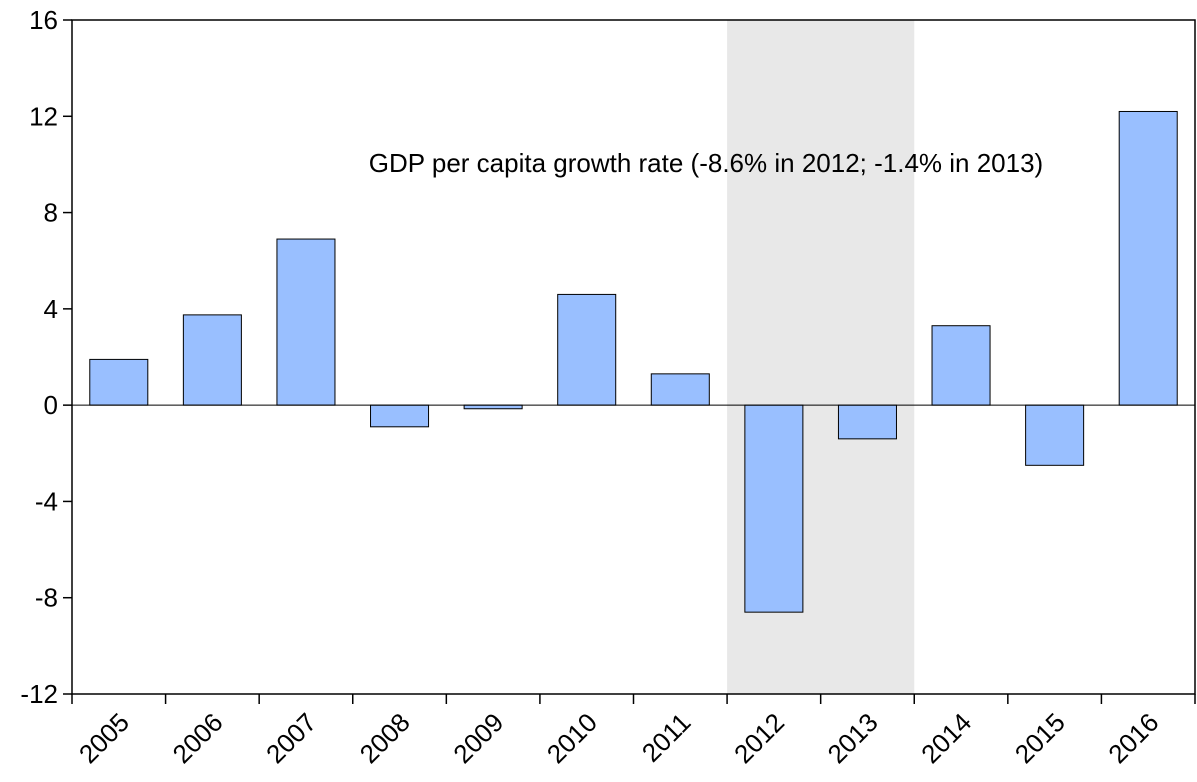 The height and width of the screenshot is (782, 1197). Describe the element at coordinates (306, 322) in the screenshot. I see `bar-2007` at that location.